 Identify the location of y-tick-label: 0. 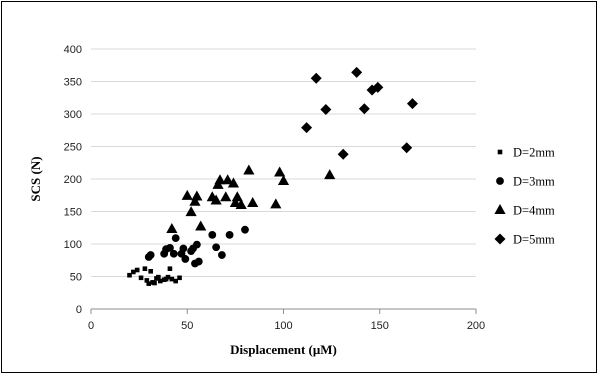
(79, 310).